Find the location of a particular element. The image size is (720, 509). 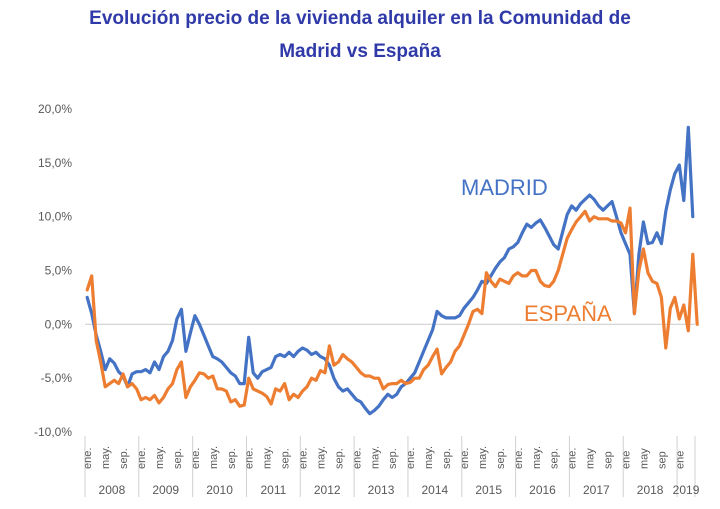

year-tick-label: 2015 is located at coordinates (488, 490).